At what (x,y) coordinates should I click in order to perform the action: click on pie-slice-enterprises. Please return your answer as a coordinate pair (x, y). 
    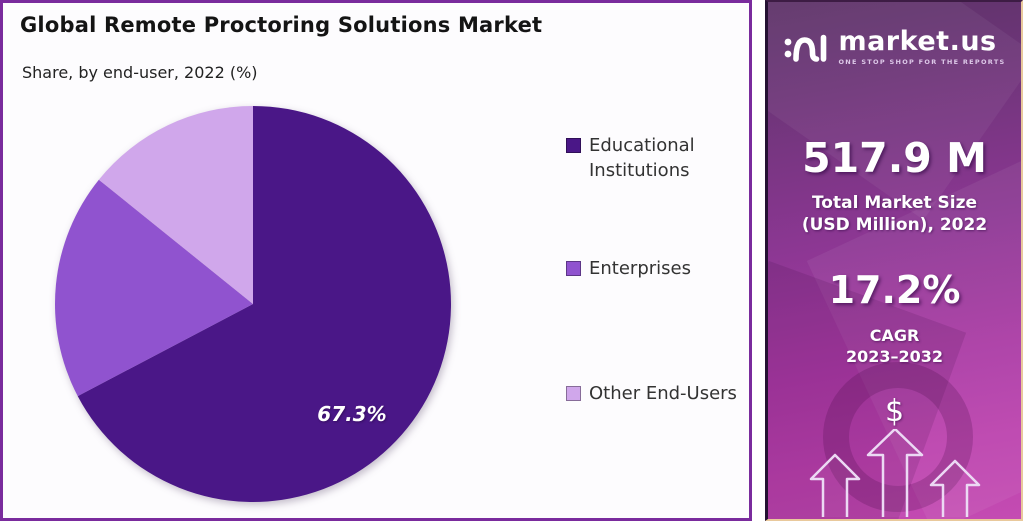
    Looking at the image, I should click on (153, 288).